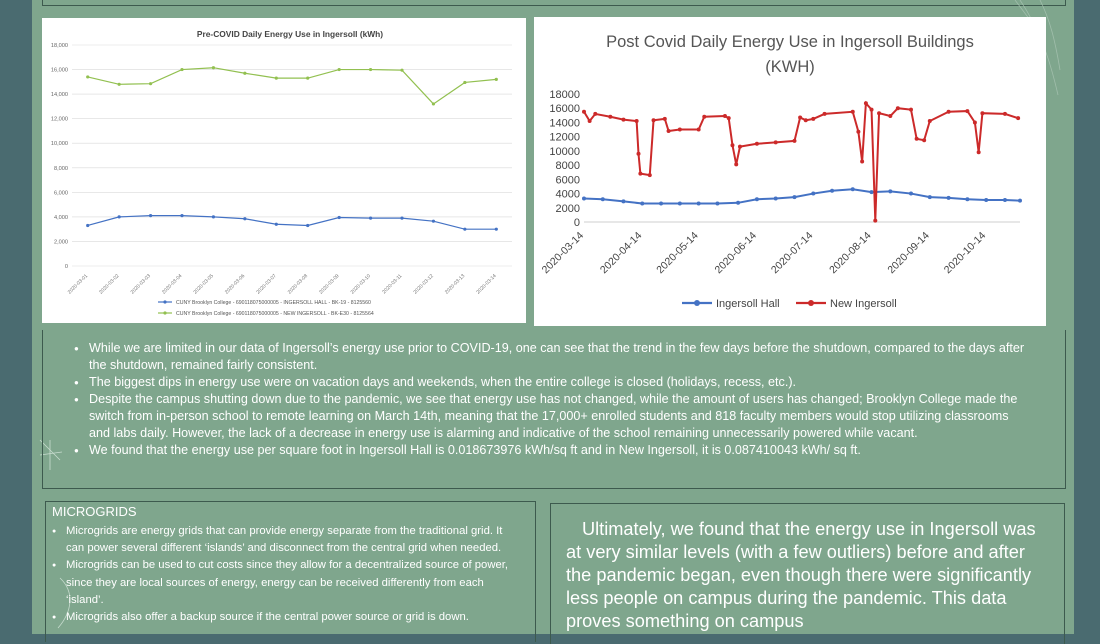  What do you see at coordinates (564, 152) in the screenshot?
I see `y-tick-label: 10000` at bounding box center [564, 152].